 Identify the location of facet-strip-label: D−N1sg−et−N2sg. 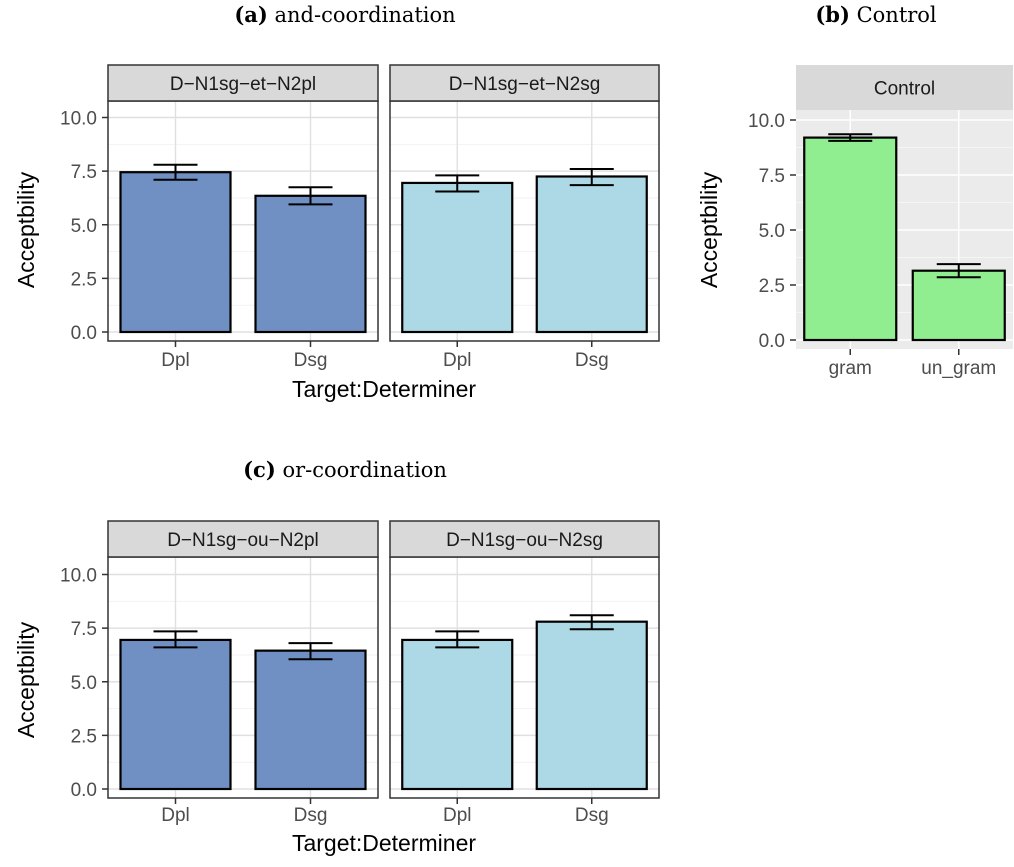
(525, 84).